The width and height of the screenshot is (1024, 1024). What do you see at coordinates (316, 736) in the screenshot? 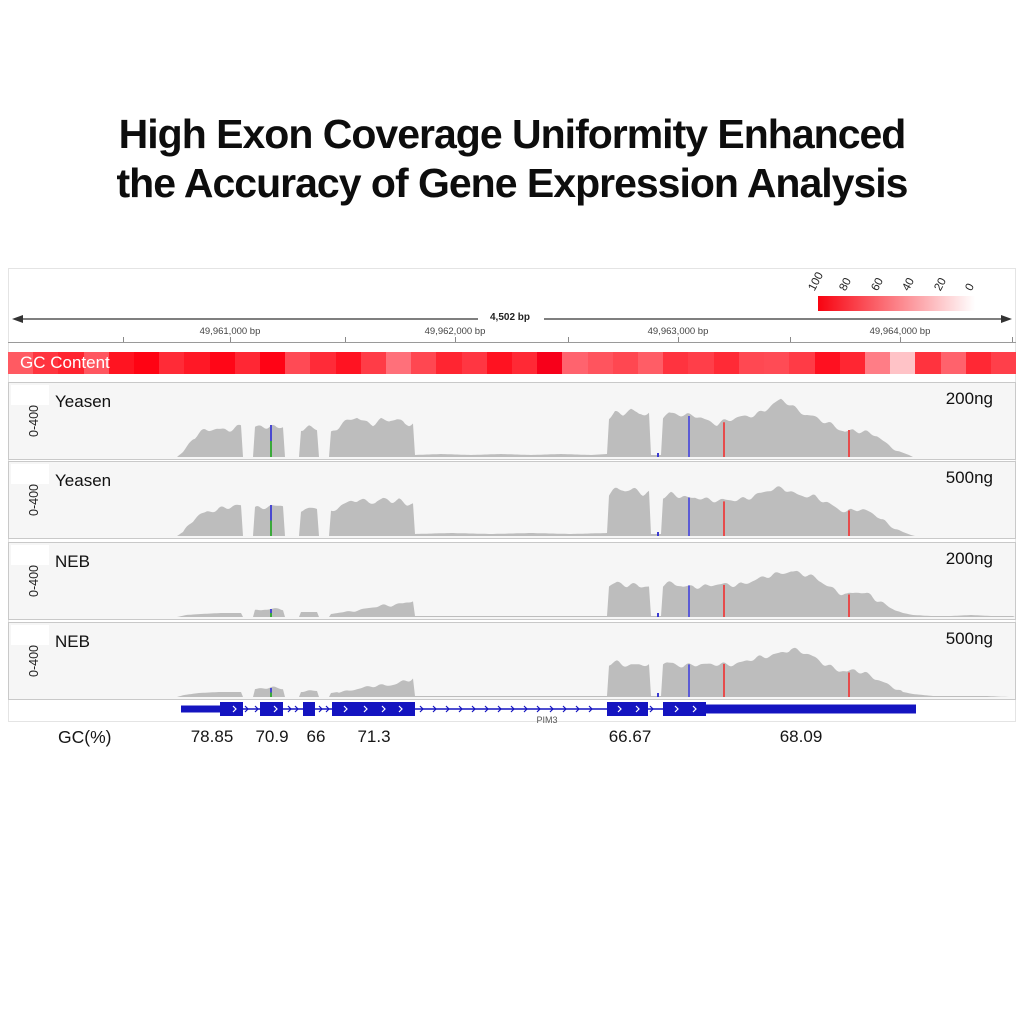
I see `gc-percent-value: 66` at bounding box center [316, 736].